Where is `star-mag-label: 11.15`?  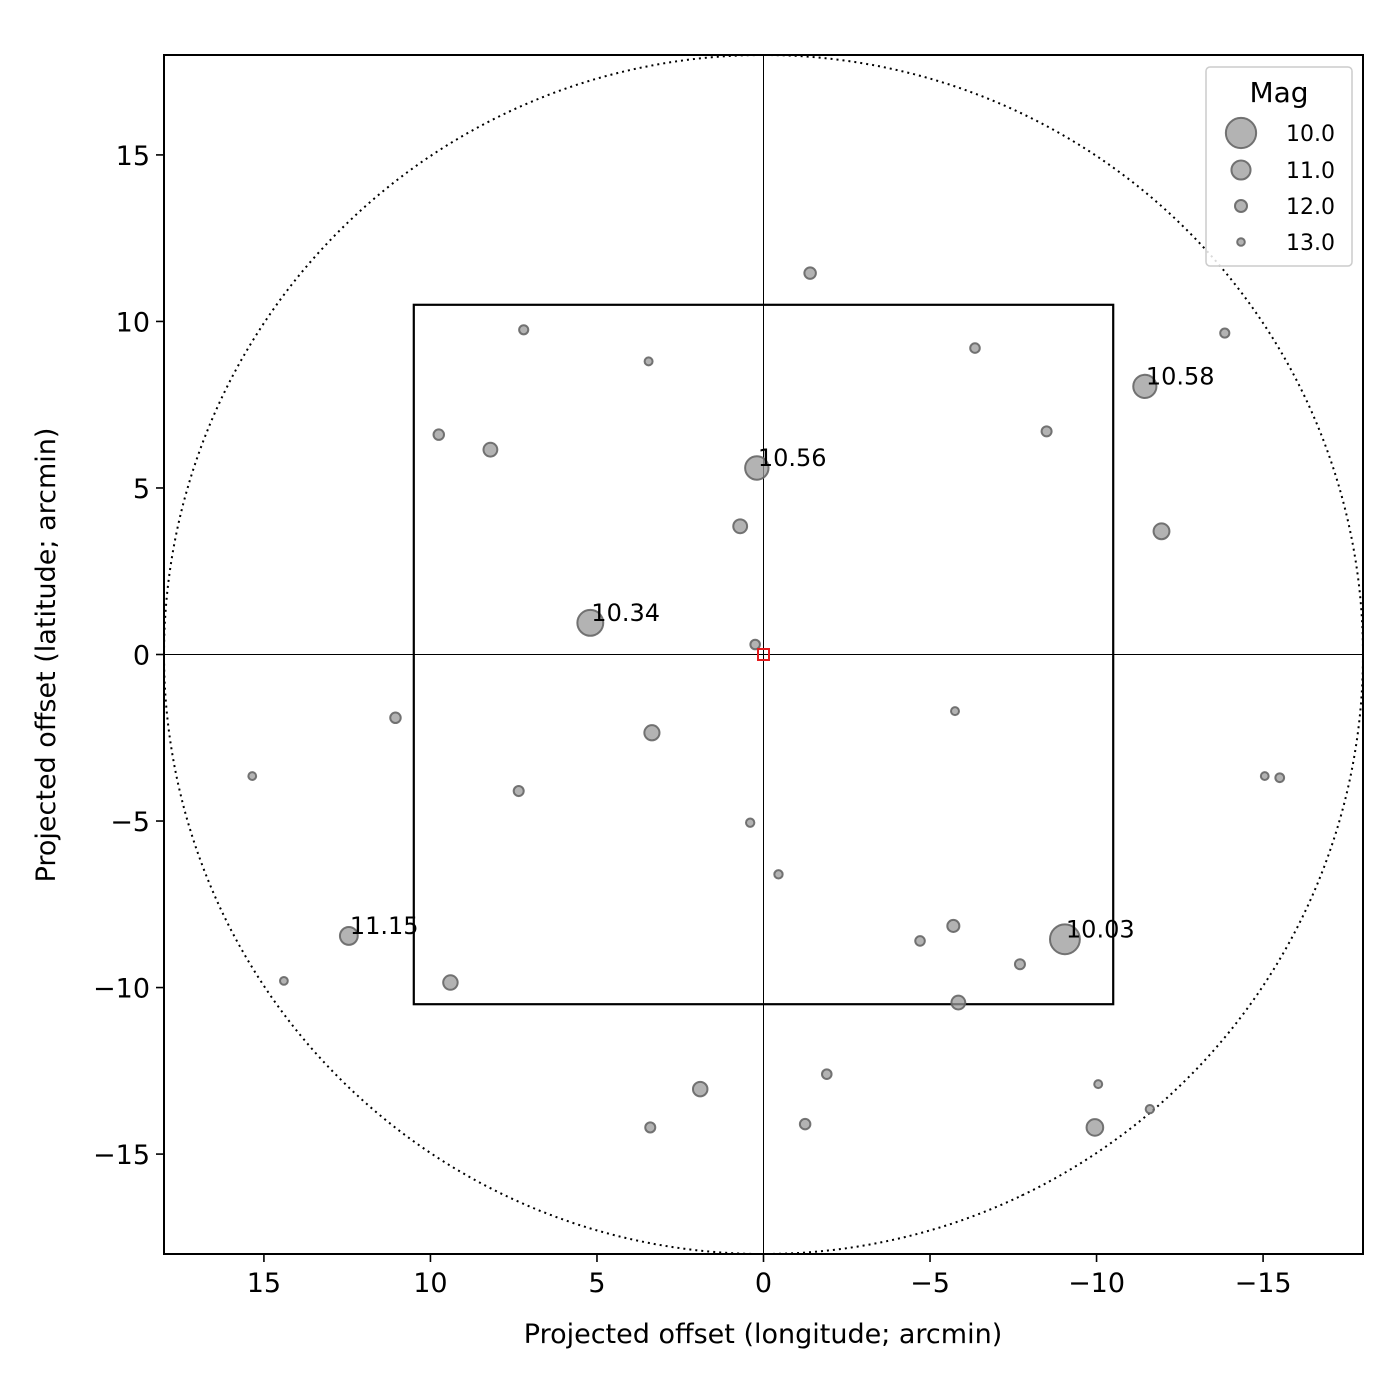 star-mag-label: 11.15 is located at coordinates (384, 926).